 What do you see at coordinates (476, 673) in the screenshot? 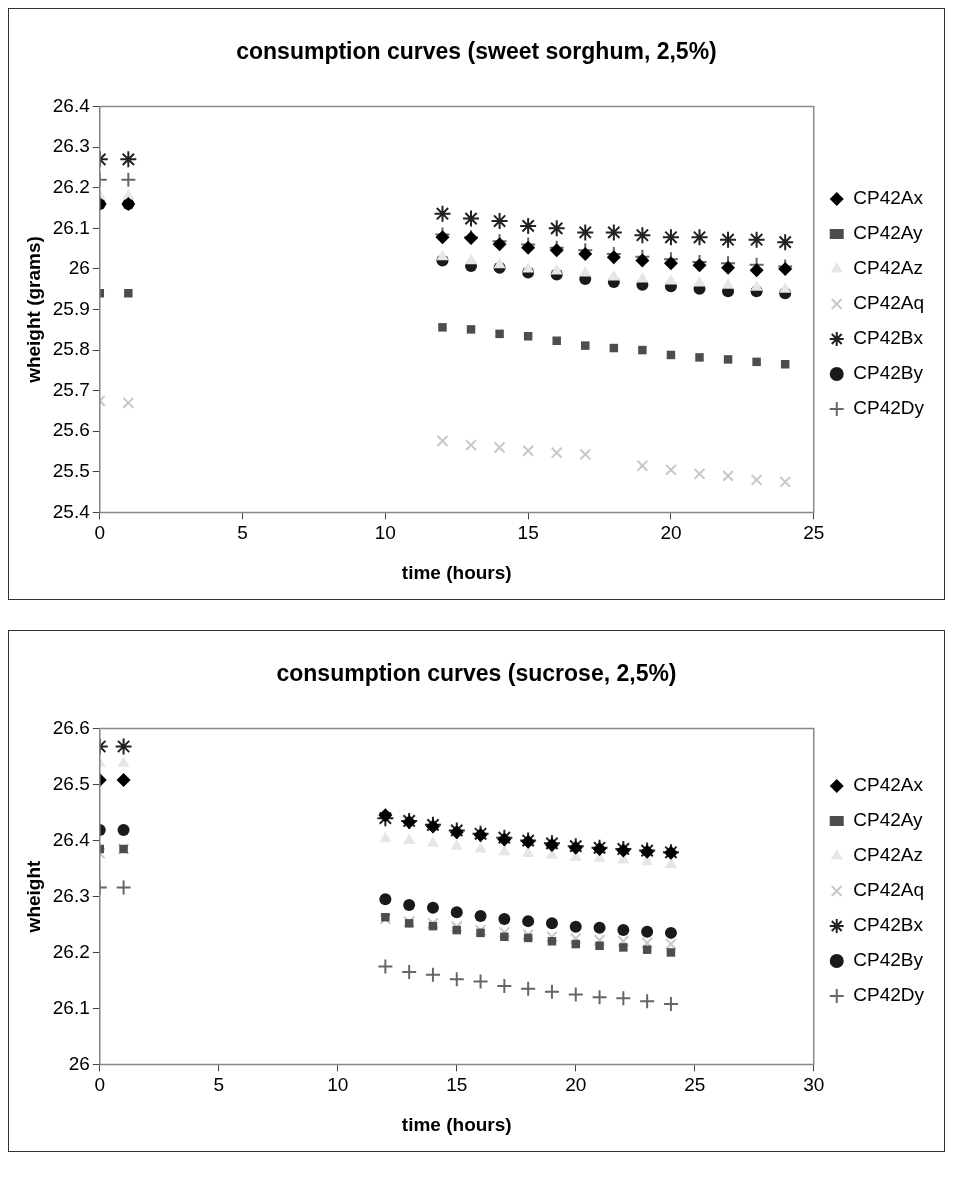
I see `chart-title: consumption curves (sucrose, 2,5%)` at bounding box center [476, 673].